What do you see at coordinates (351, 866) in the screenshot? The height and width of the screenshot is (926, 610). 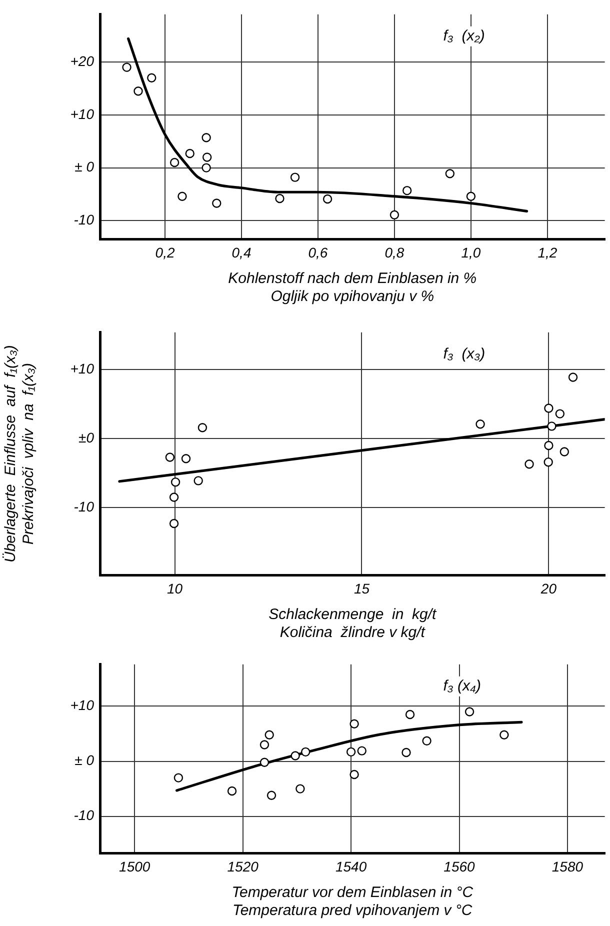 I see `x-tick-label: 1540` at bounding box center [351, 866].